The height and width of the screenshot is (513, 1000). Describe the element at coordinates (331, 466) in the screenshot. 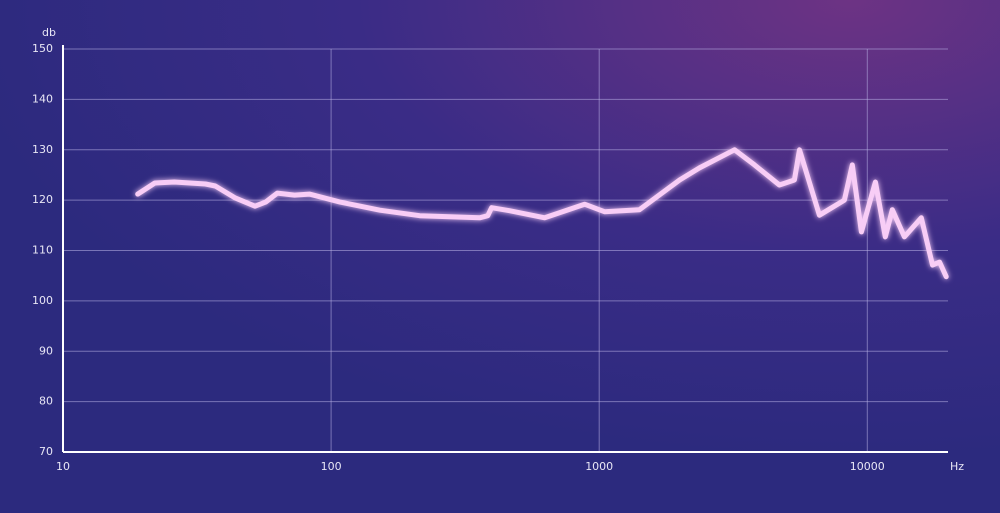

I see `x-tick-label: 100` at that location.